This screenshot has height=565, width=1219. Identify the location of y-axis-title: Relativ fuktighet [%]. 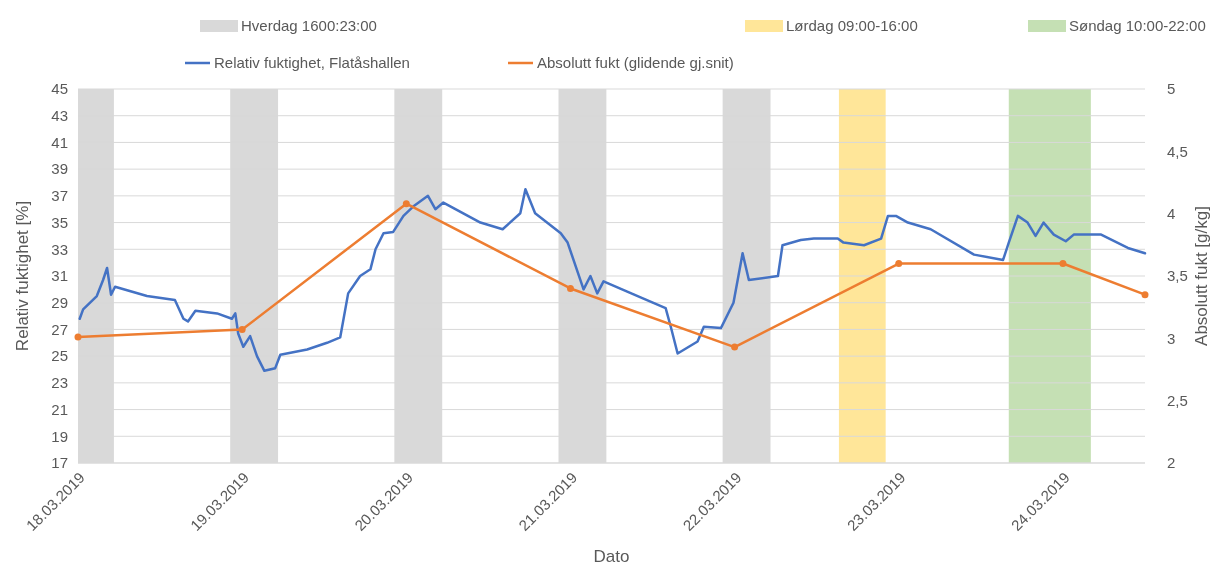
(22, 276).